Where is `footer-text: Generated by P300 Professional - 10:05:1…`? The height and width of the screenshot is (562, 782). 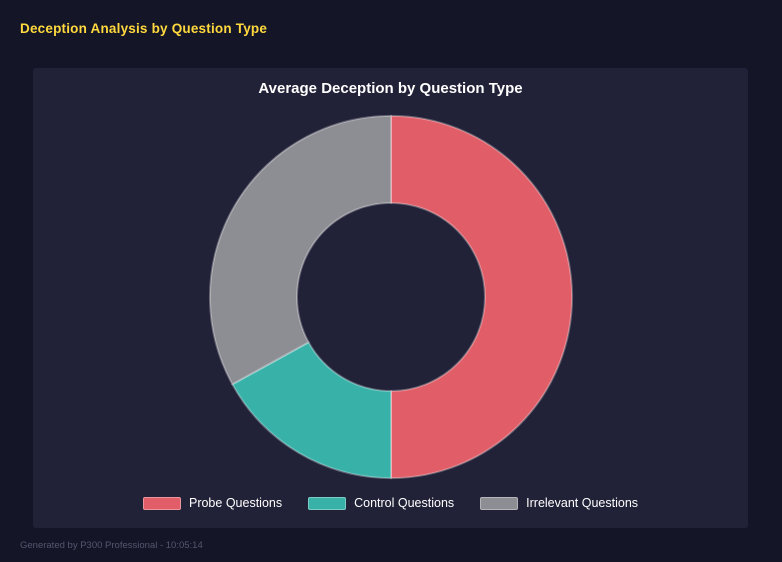
footer-text: Generated by P300 Professional - 10:05:1… is located at coordinates (111, 545).